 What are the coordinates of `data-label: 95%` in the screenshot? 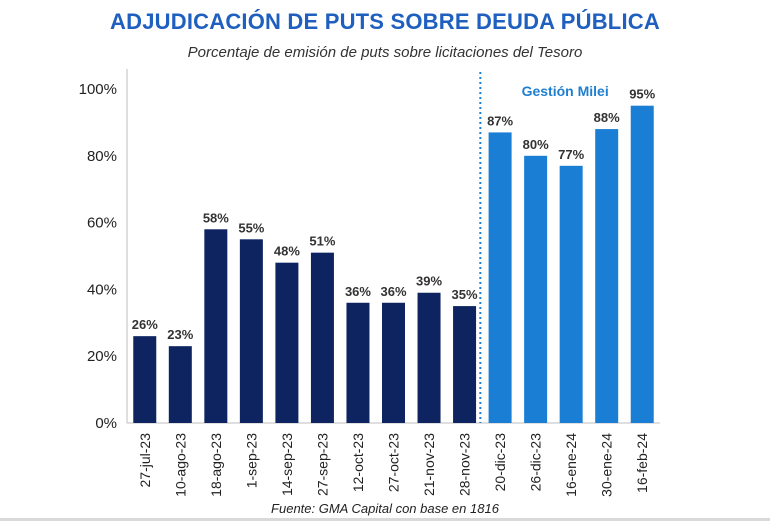 It's located at (642, 94).